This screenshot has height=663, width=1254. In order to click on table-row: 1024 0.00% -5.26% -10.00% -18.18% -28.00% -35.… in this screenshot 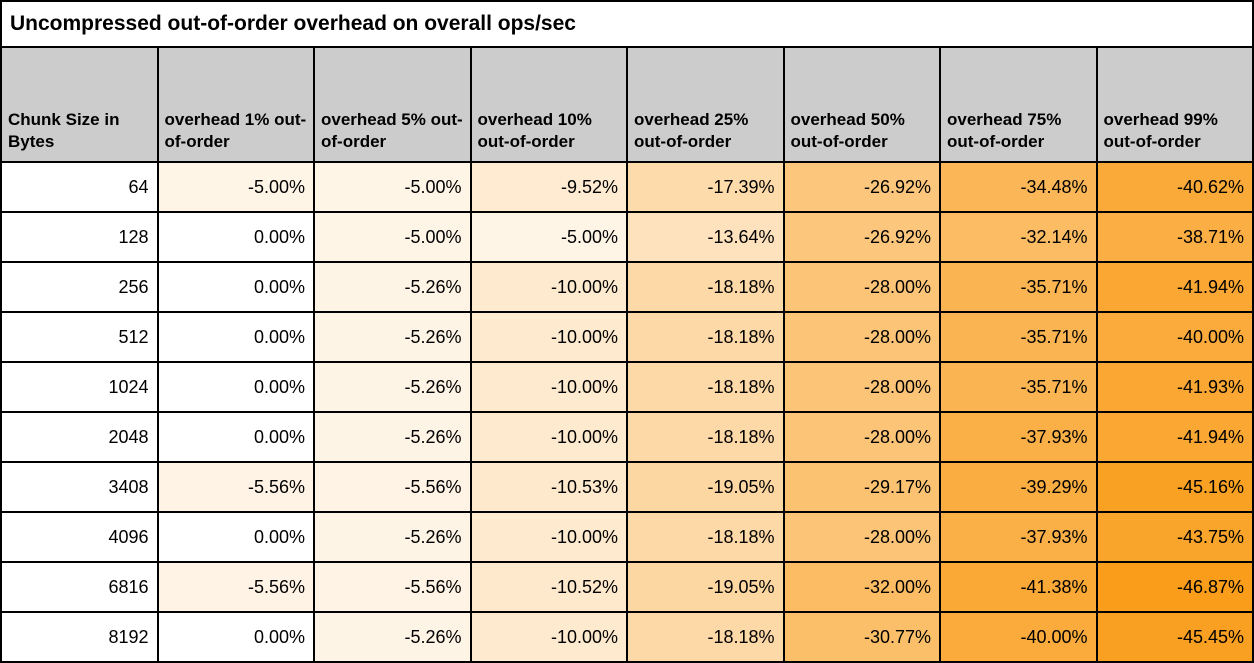, I will do `click(627, 387)`.